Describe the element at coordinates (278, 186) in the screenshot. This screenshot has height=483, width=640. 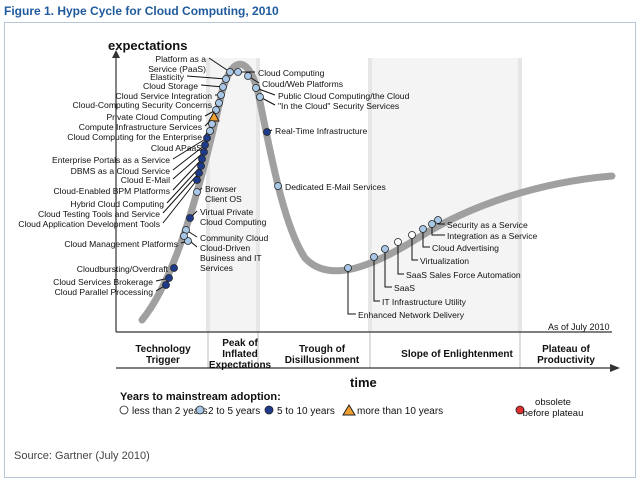
I see `marker-dedicated-e-mail-services` at that location.